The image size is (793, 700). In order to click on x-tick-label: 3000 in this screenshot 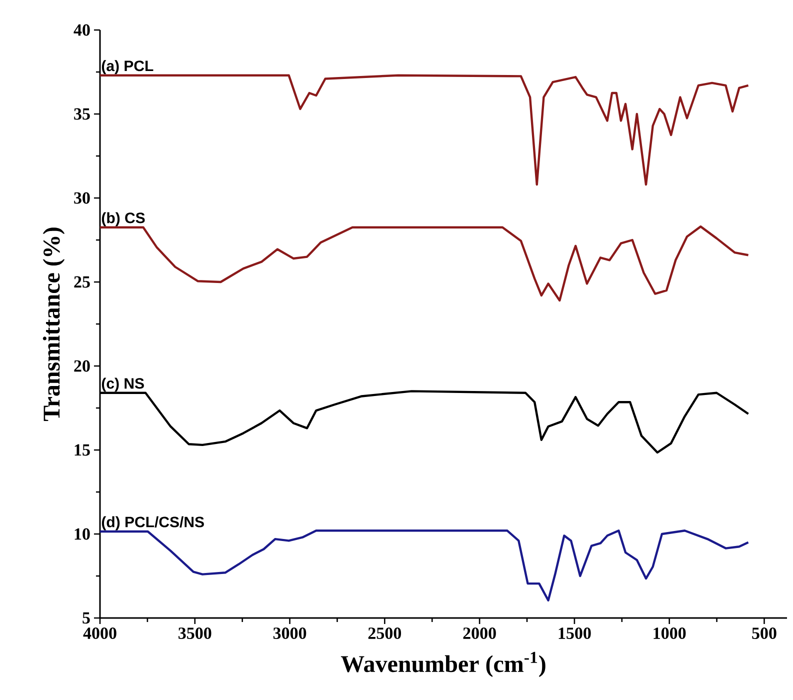, I will do `click(289, 633)`.